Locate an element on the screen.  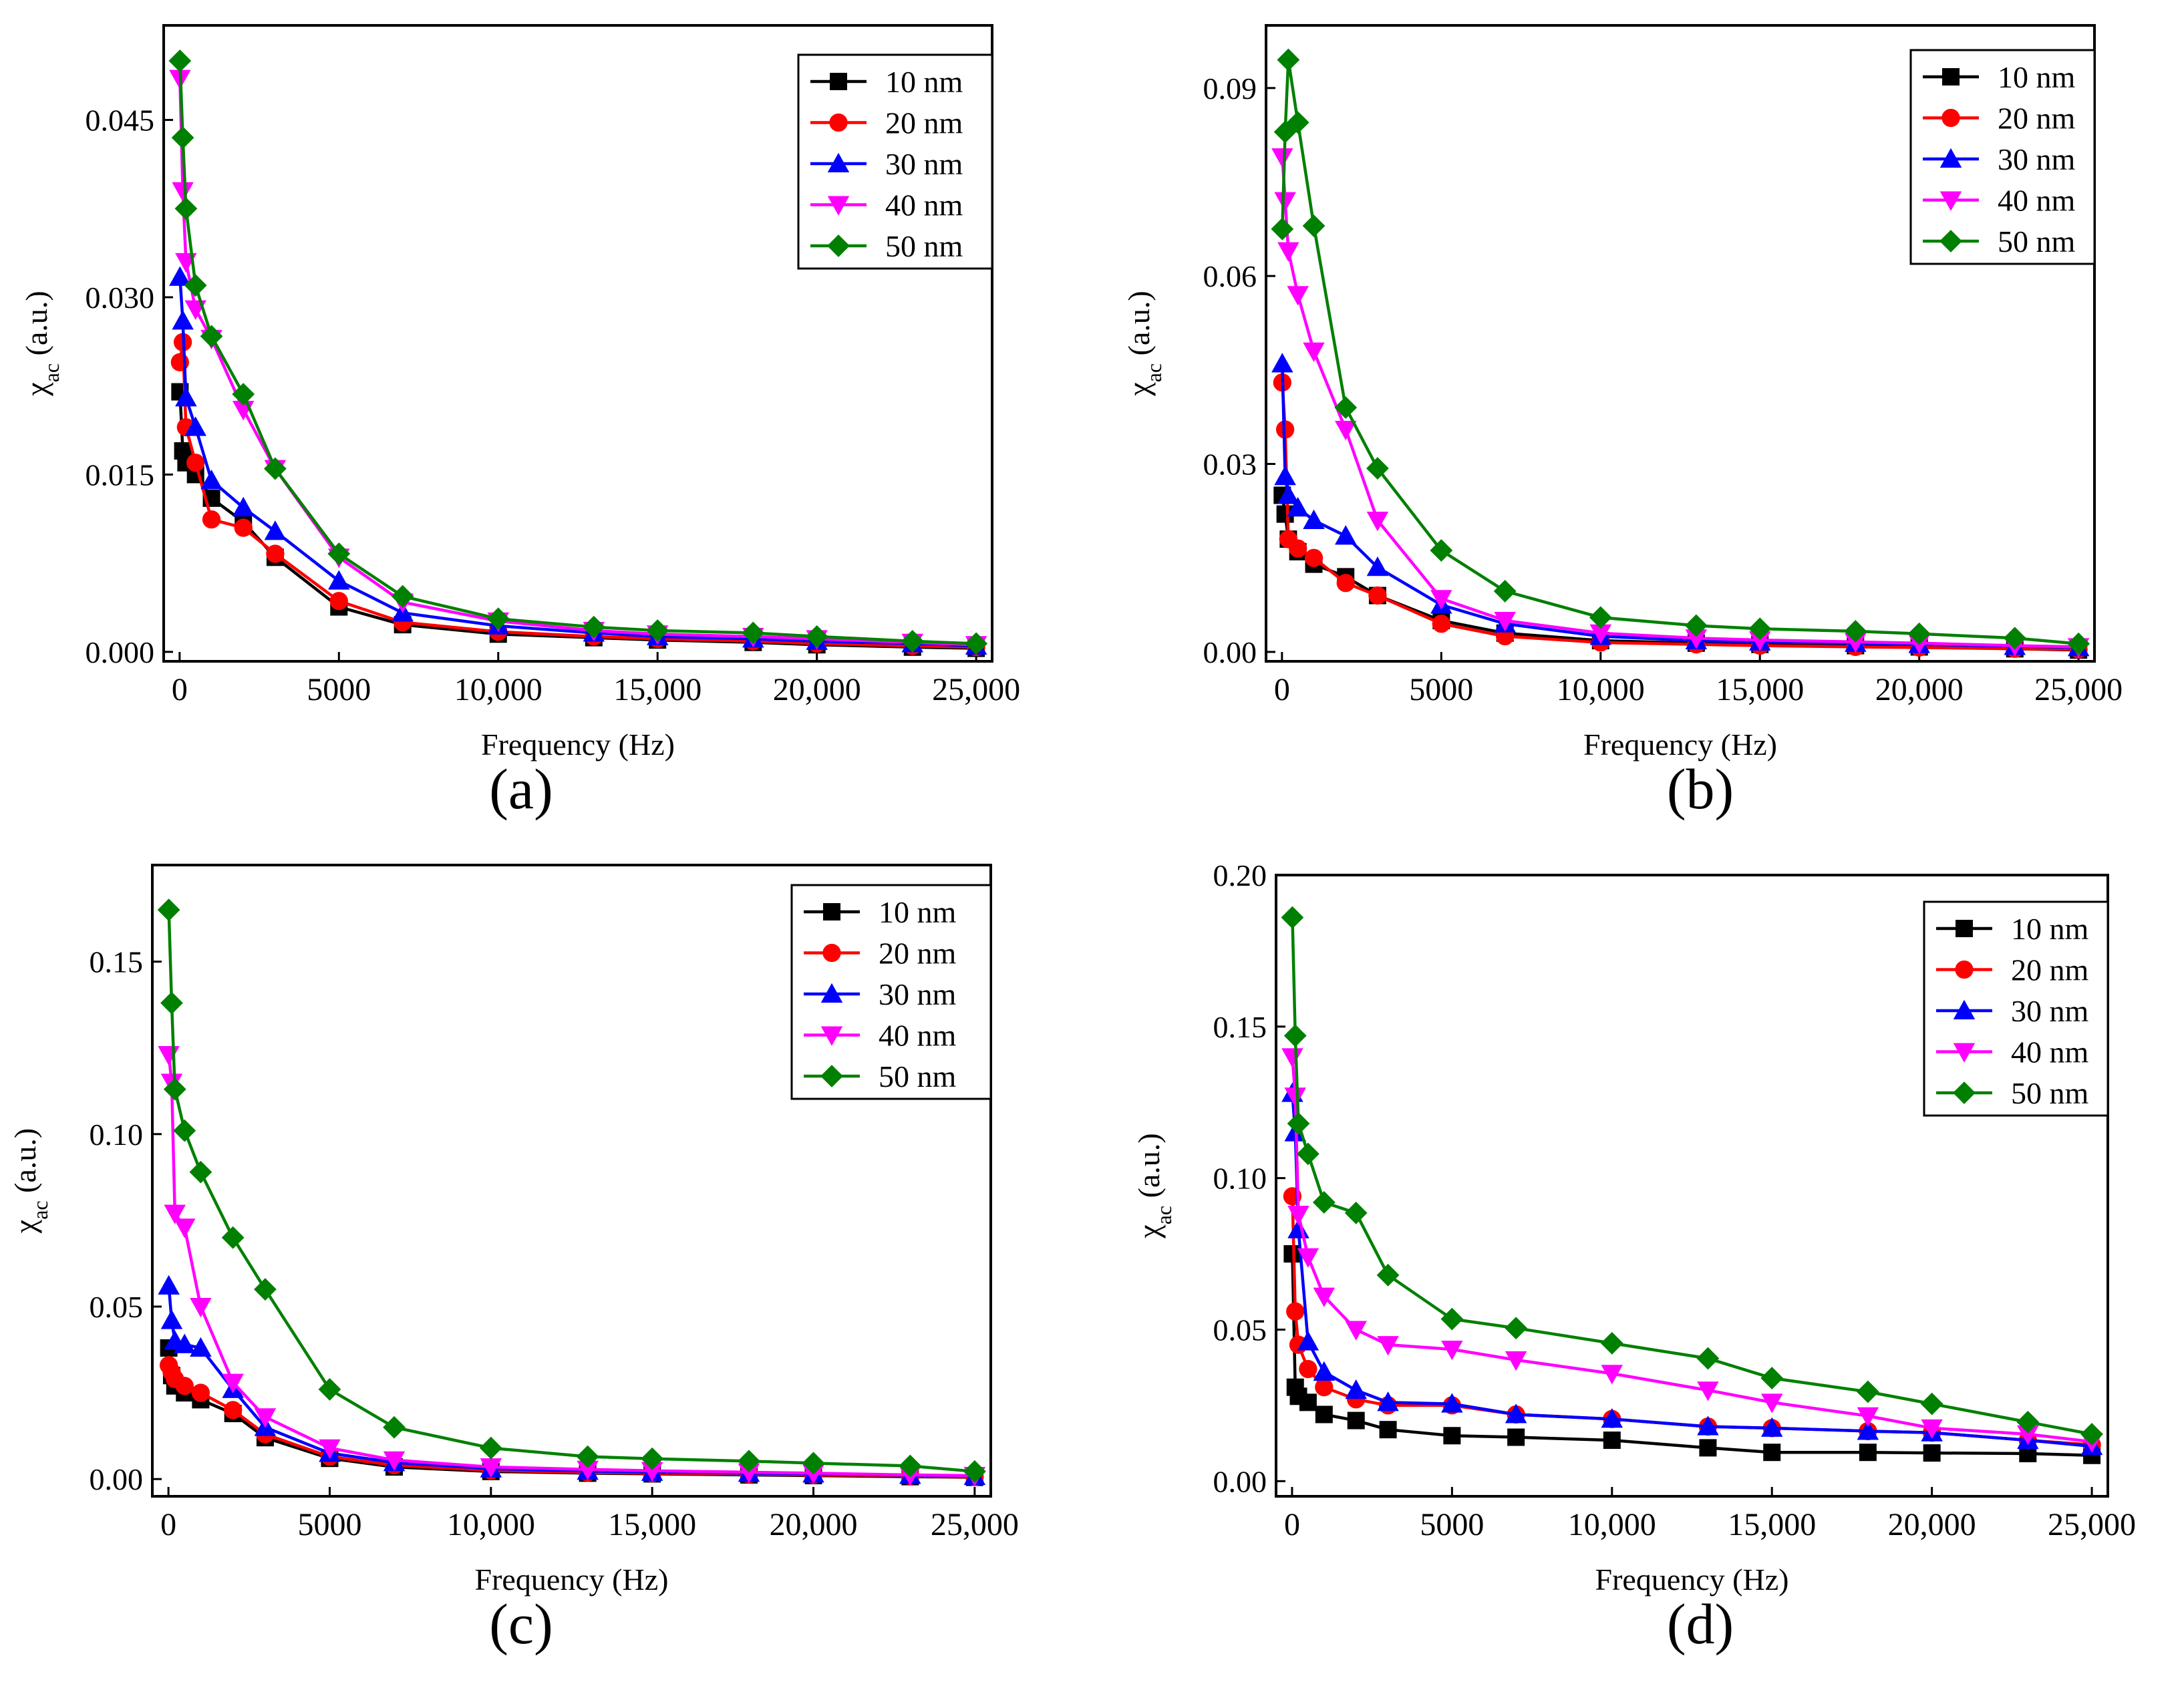
x-tick-label: 25,000 is located at coordinates (975, 1524).